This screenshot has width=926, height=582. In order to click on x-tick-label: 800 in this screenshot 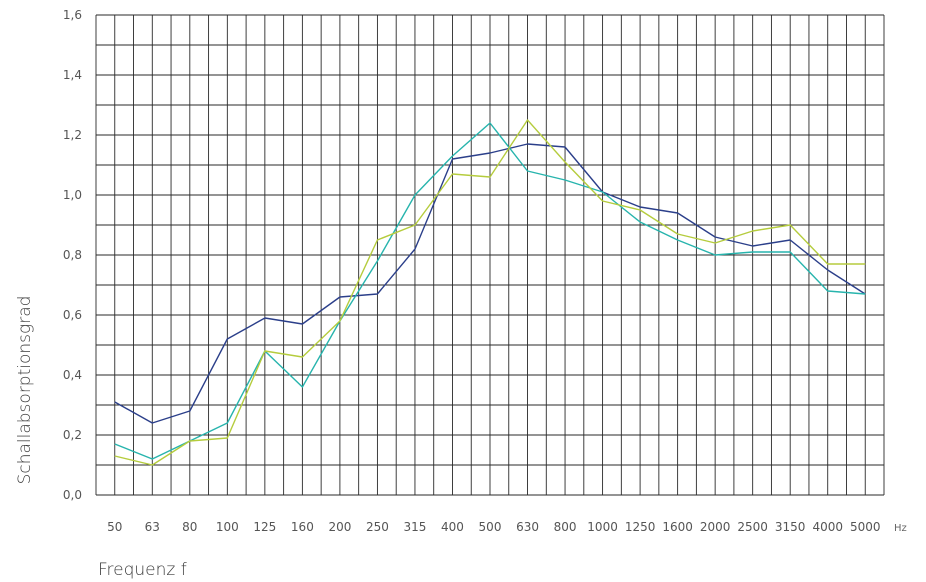, I will do `click(565, 527)`.